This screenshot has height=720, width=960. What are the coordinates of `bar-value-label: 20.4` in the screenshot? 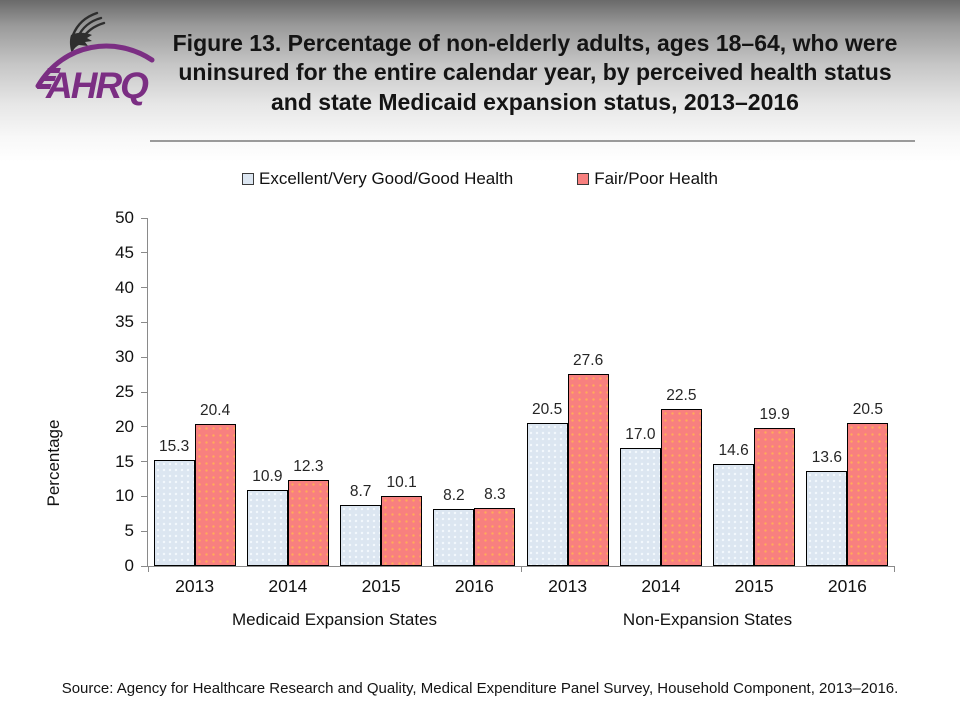 It's located at (215, 411).